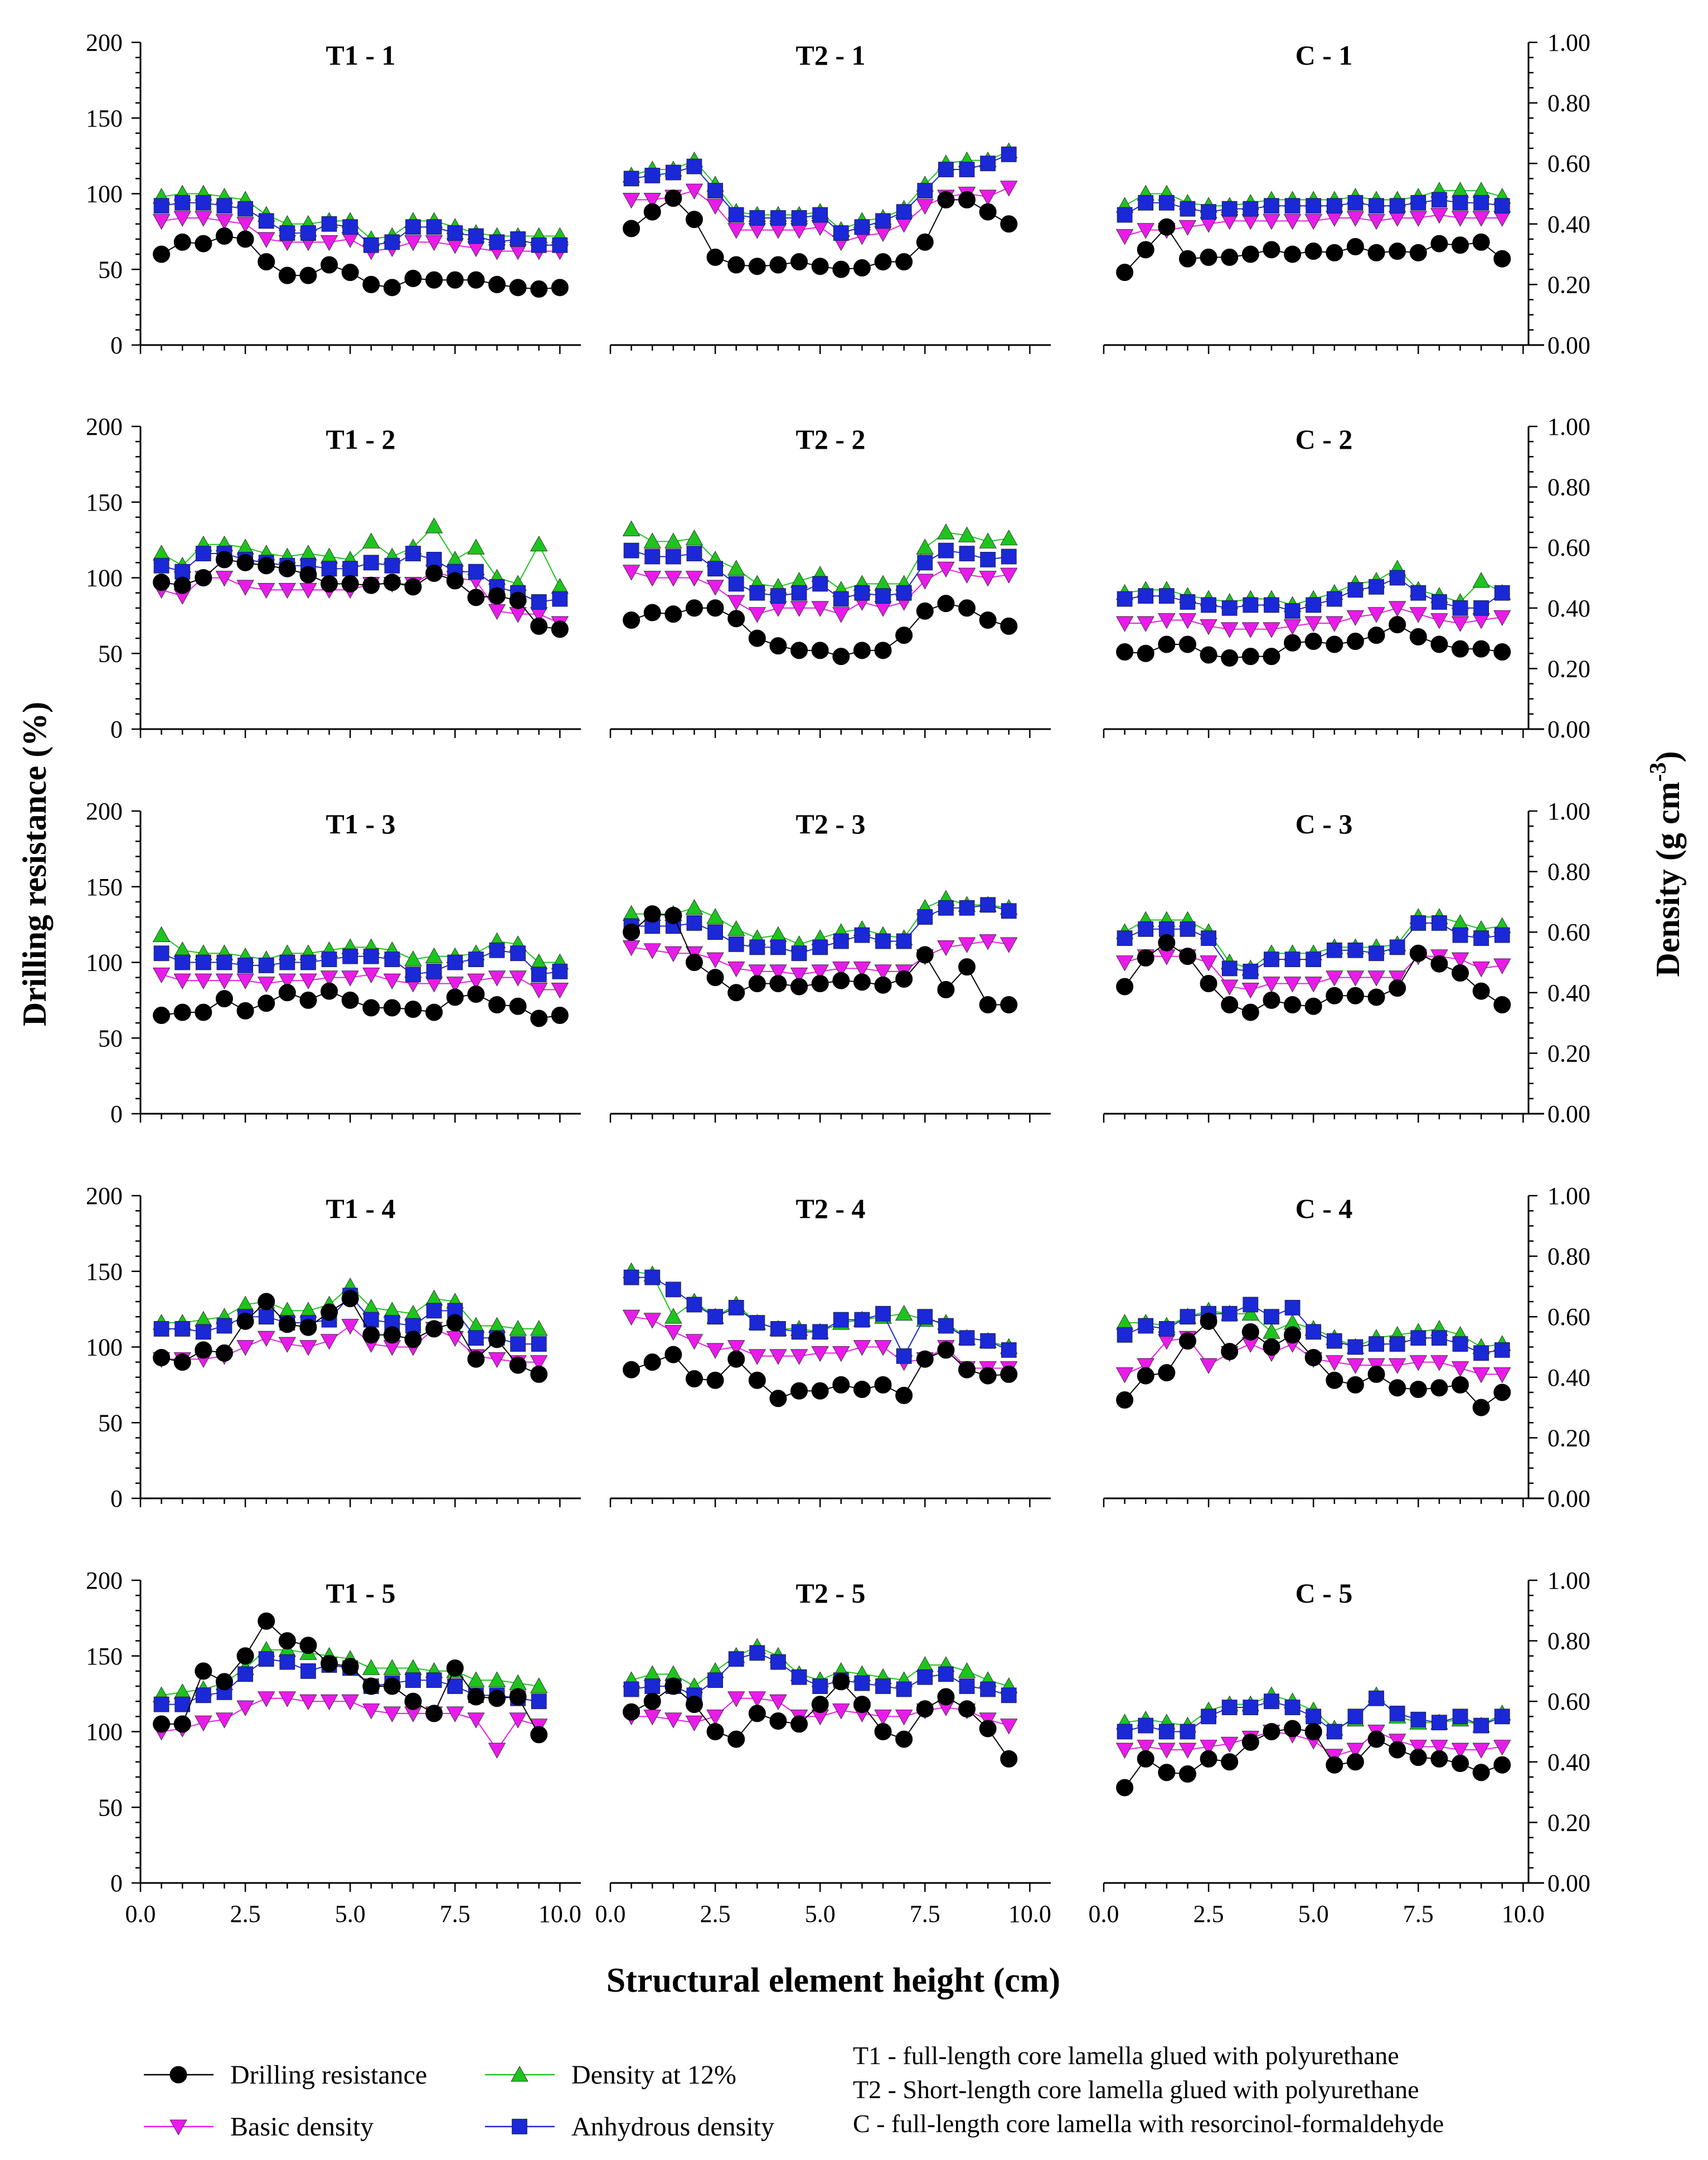  What do you see at coordinates (34, 864) in the screenshot?
I see `y-axis-label: Drilling resistance (%)` at bounding box center [34, 864].